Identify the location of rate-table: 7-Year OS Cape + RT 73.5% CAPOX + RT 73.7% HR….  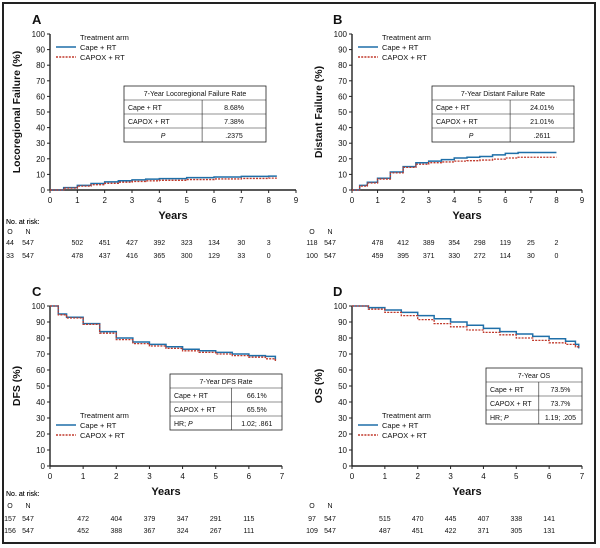
(534, 396).